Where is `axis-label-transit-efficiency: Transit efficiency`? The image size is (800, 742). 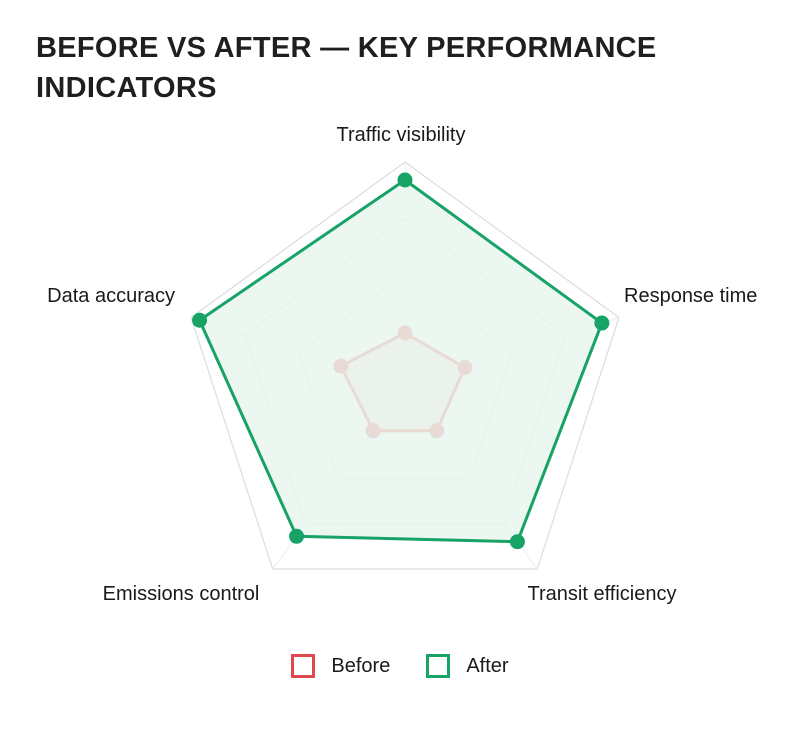
axis-label-transit-efficiency: Transit efficiency is located at coordinates (602, 594).